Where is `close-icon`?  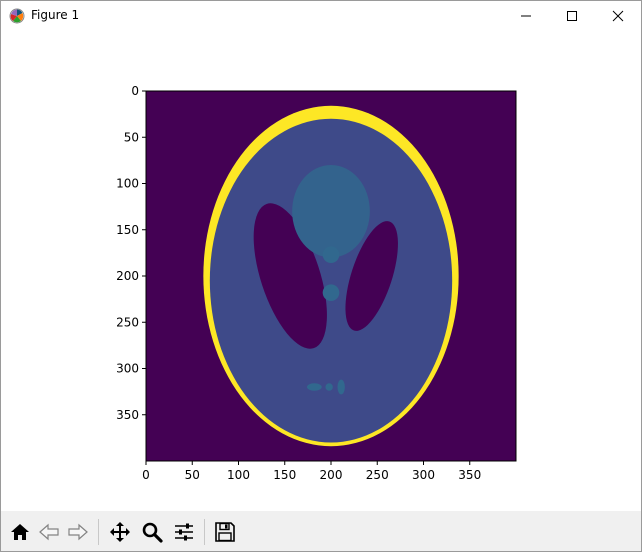
close-icon is located at coordinates (618, 16).